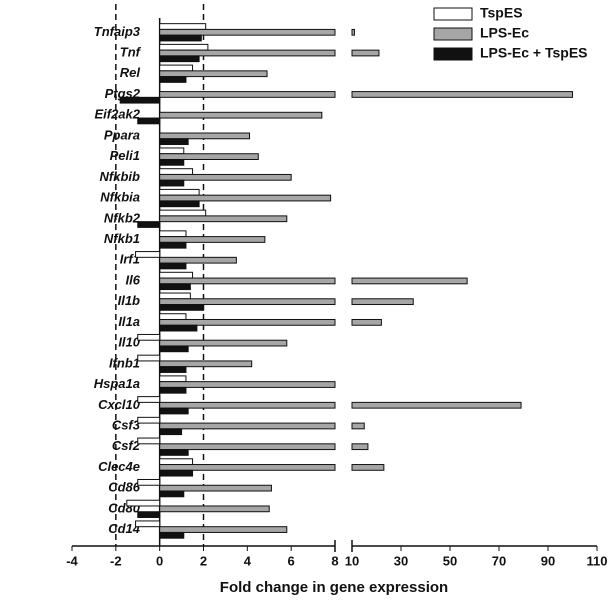  What do you see at coordinates (352, 560) in the screenshot?
I see `x-tick-label: 10` at bounding box center [352, 560].